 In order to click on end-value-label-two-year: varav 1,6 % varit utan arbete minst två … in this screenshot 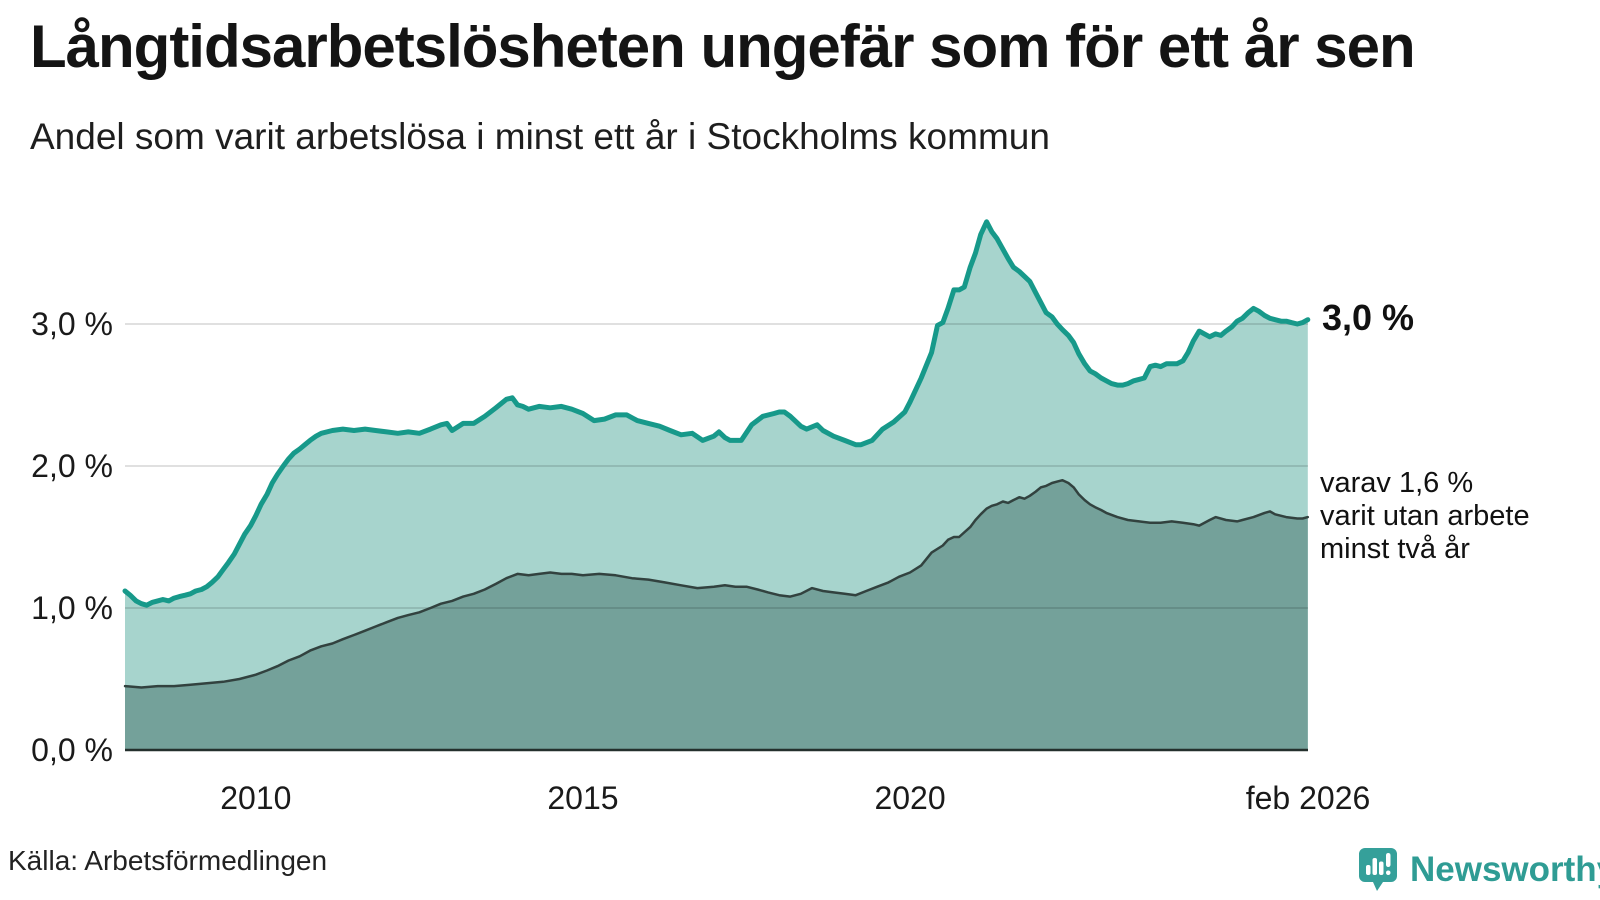, I will do `click(1425, 516)`.